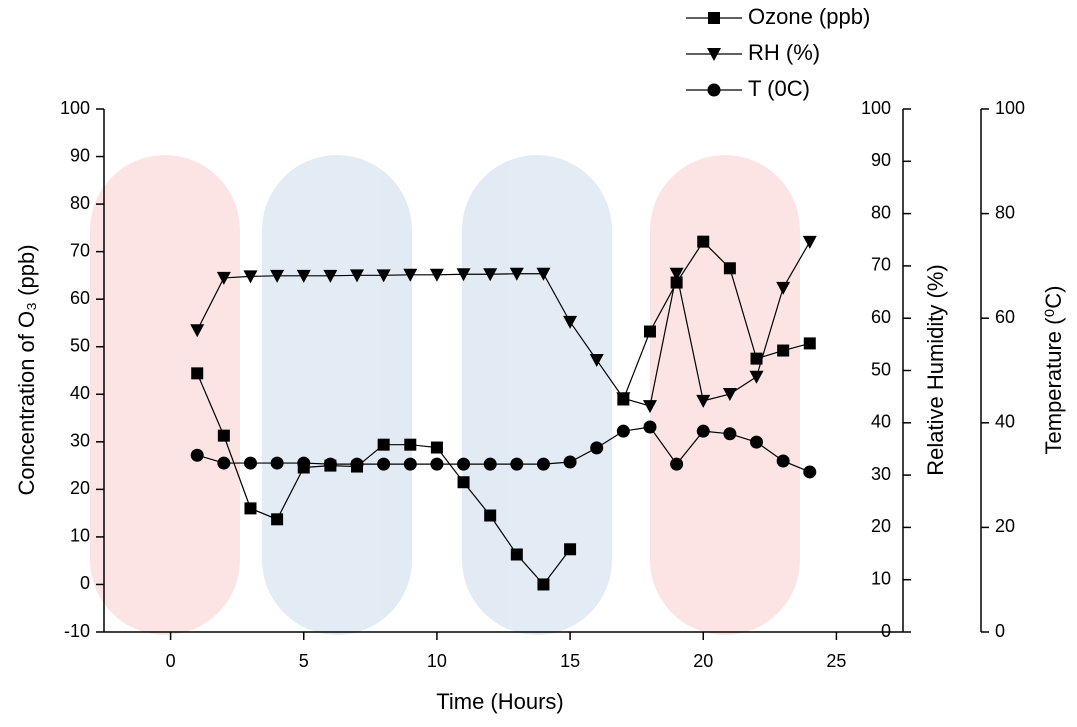 The width and height of the screenshot is (1077, 727). I want to click on legend-label: T (0C), so click(779, 88).